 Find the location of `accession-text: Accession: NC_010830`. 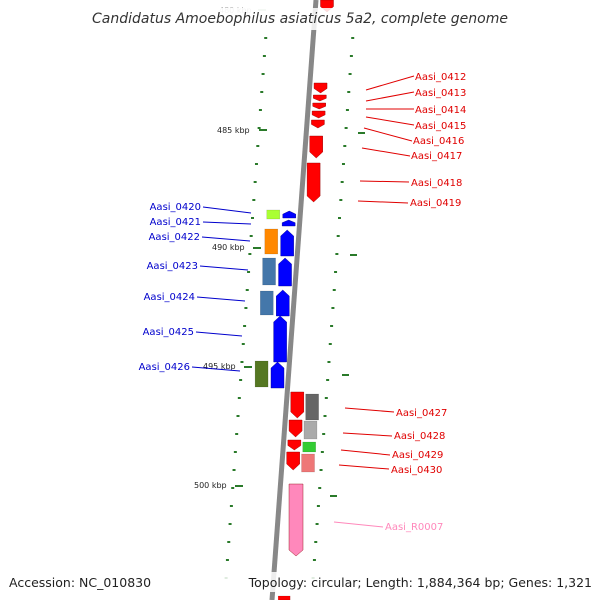

accession-text: Accession: NC_010830 is located at coordinates (80, 582).